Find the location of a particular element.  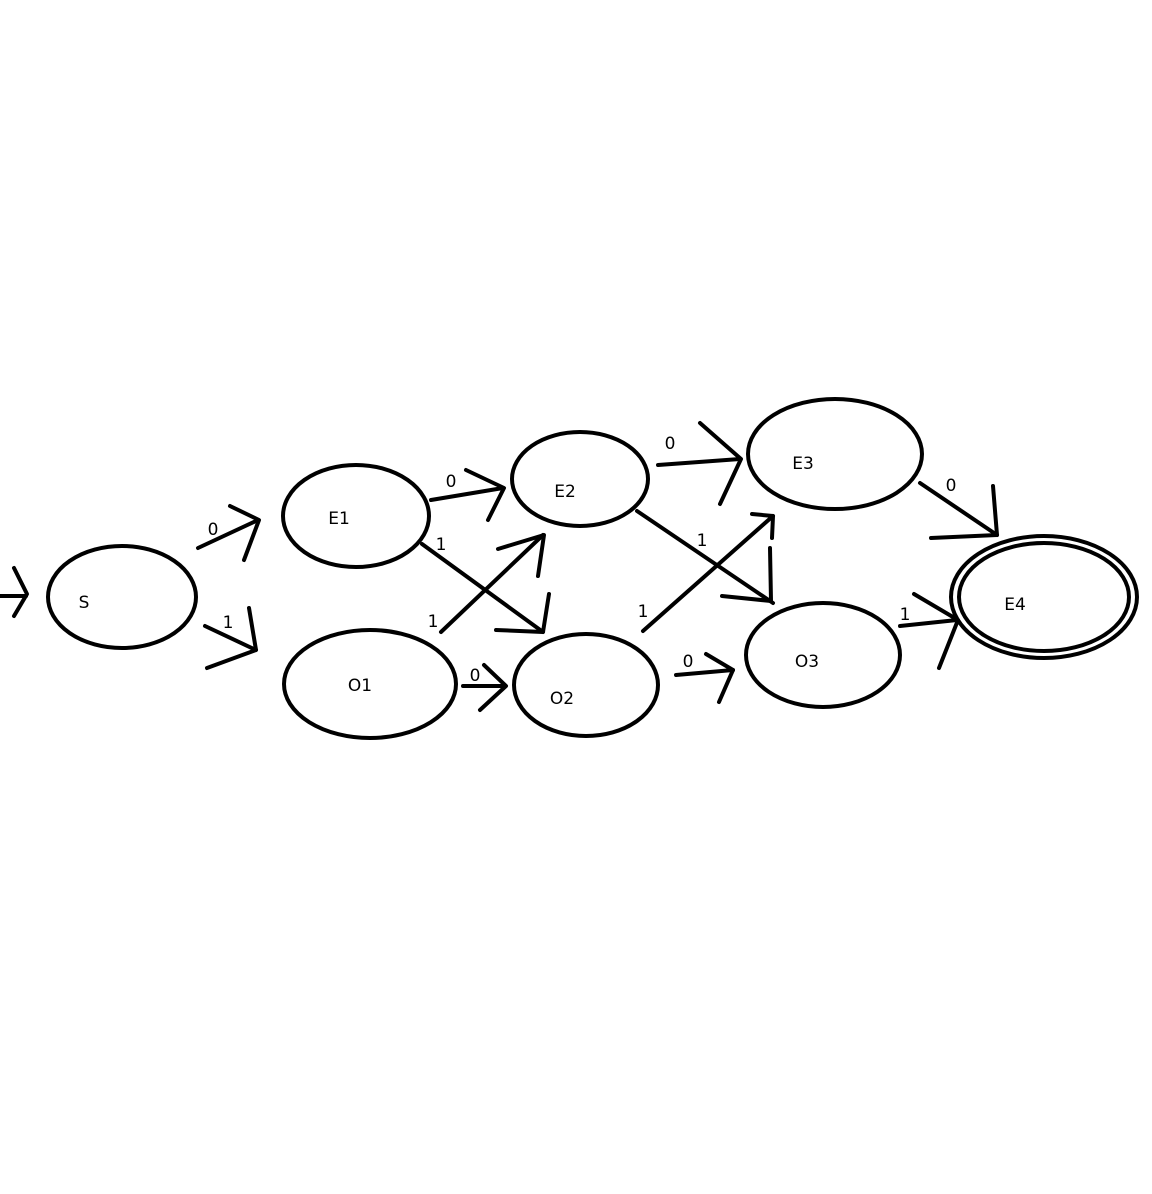

state-label: O1 is located at coordinates (360, 686).